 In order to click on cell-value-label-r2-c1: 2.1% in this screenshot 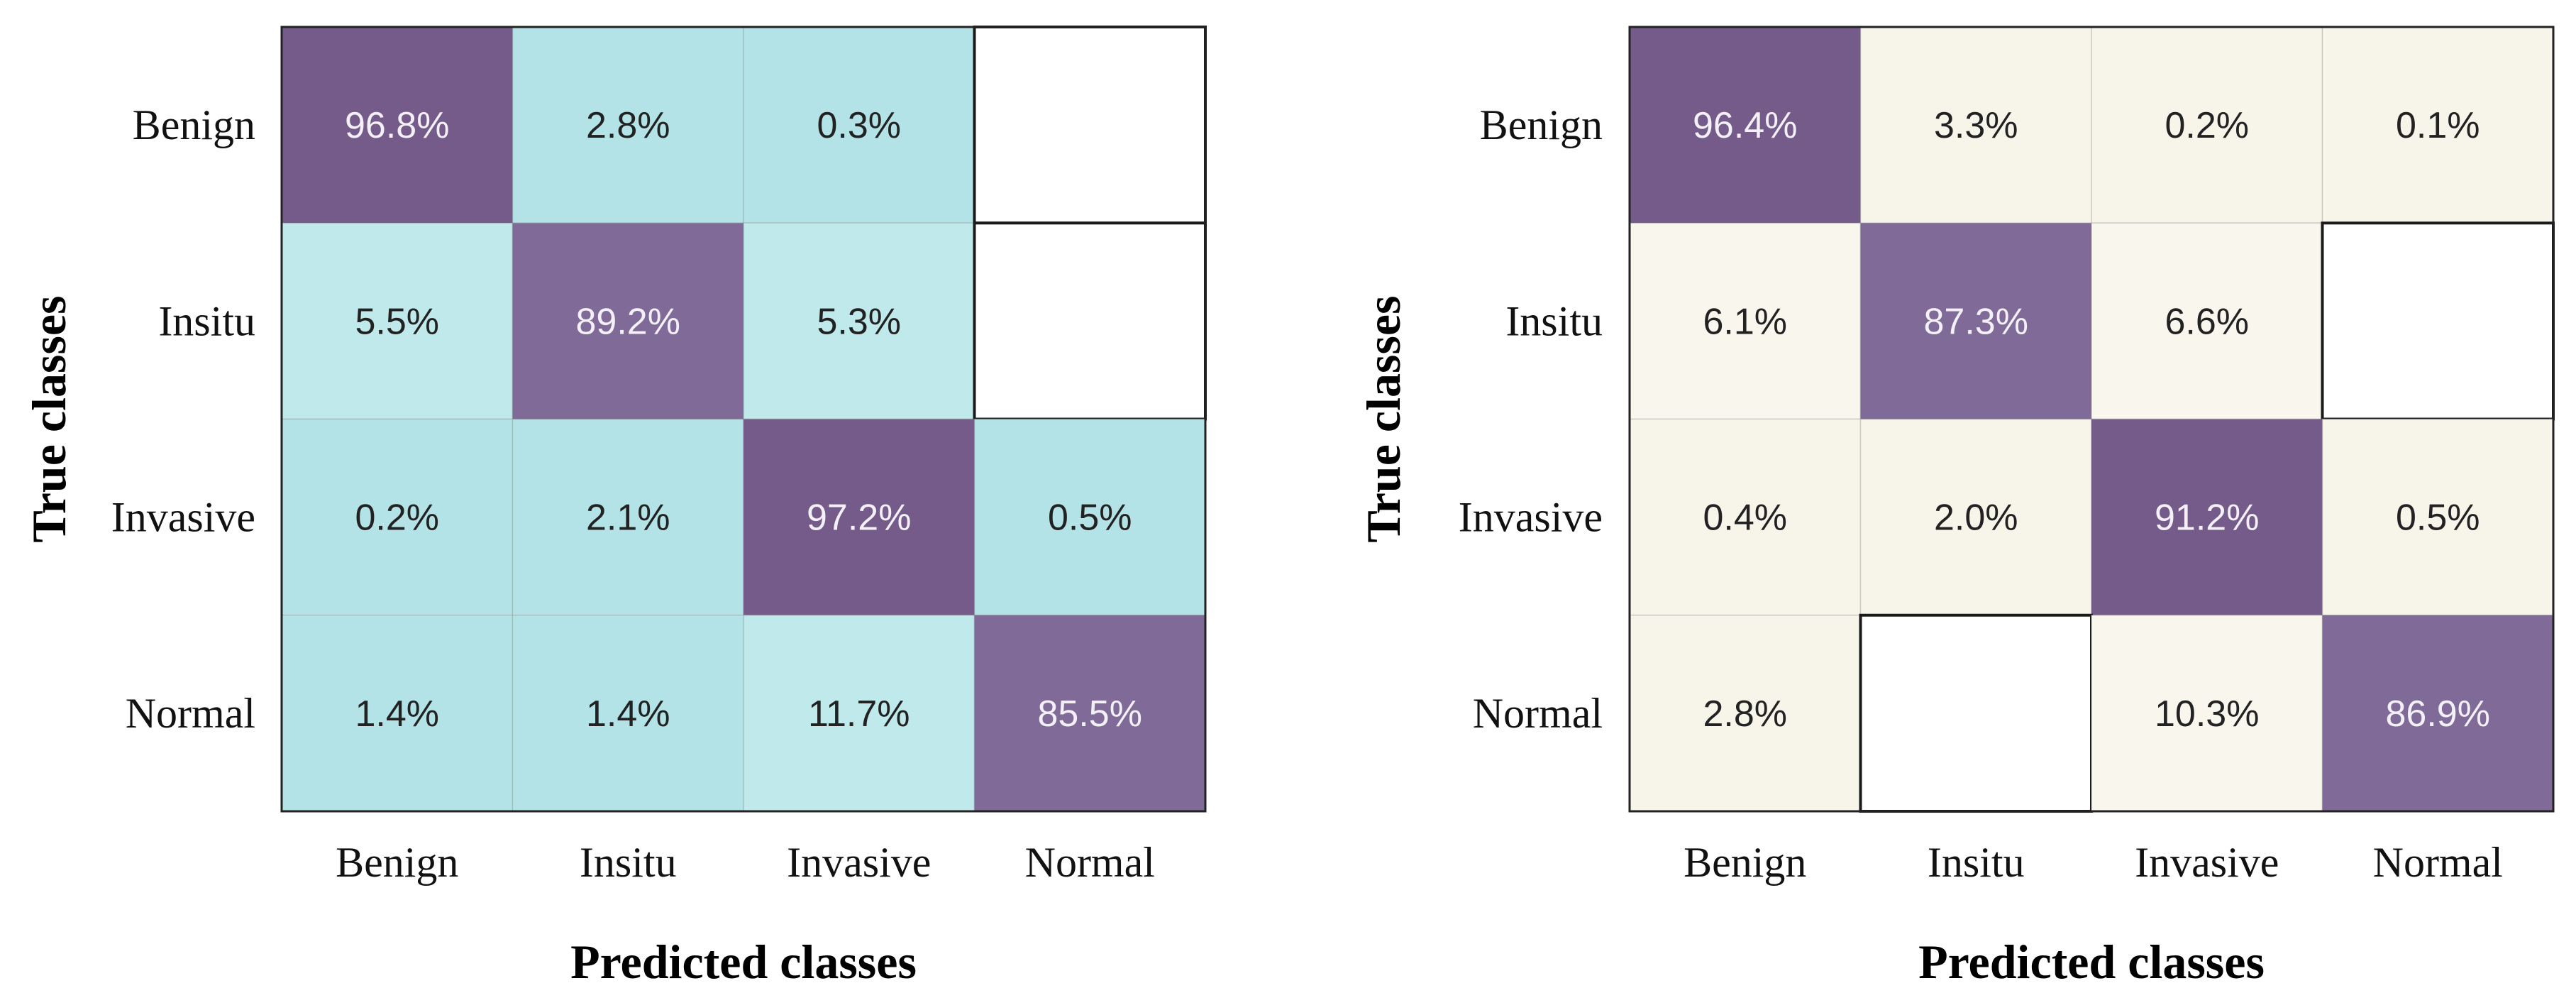, I will do `click(628, 518)`.